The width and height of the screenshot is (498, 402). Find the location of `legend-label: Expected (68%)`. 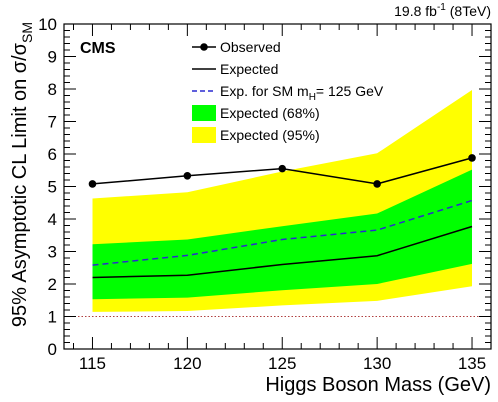

legend-label: Expected (68%) is located at coordinates (270, 113).